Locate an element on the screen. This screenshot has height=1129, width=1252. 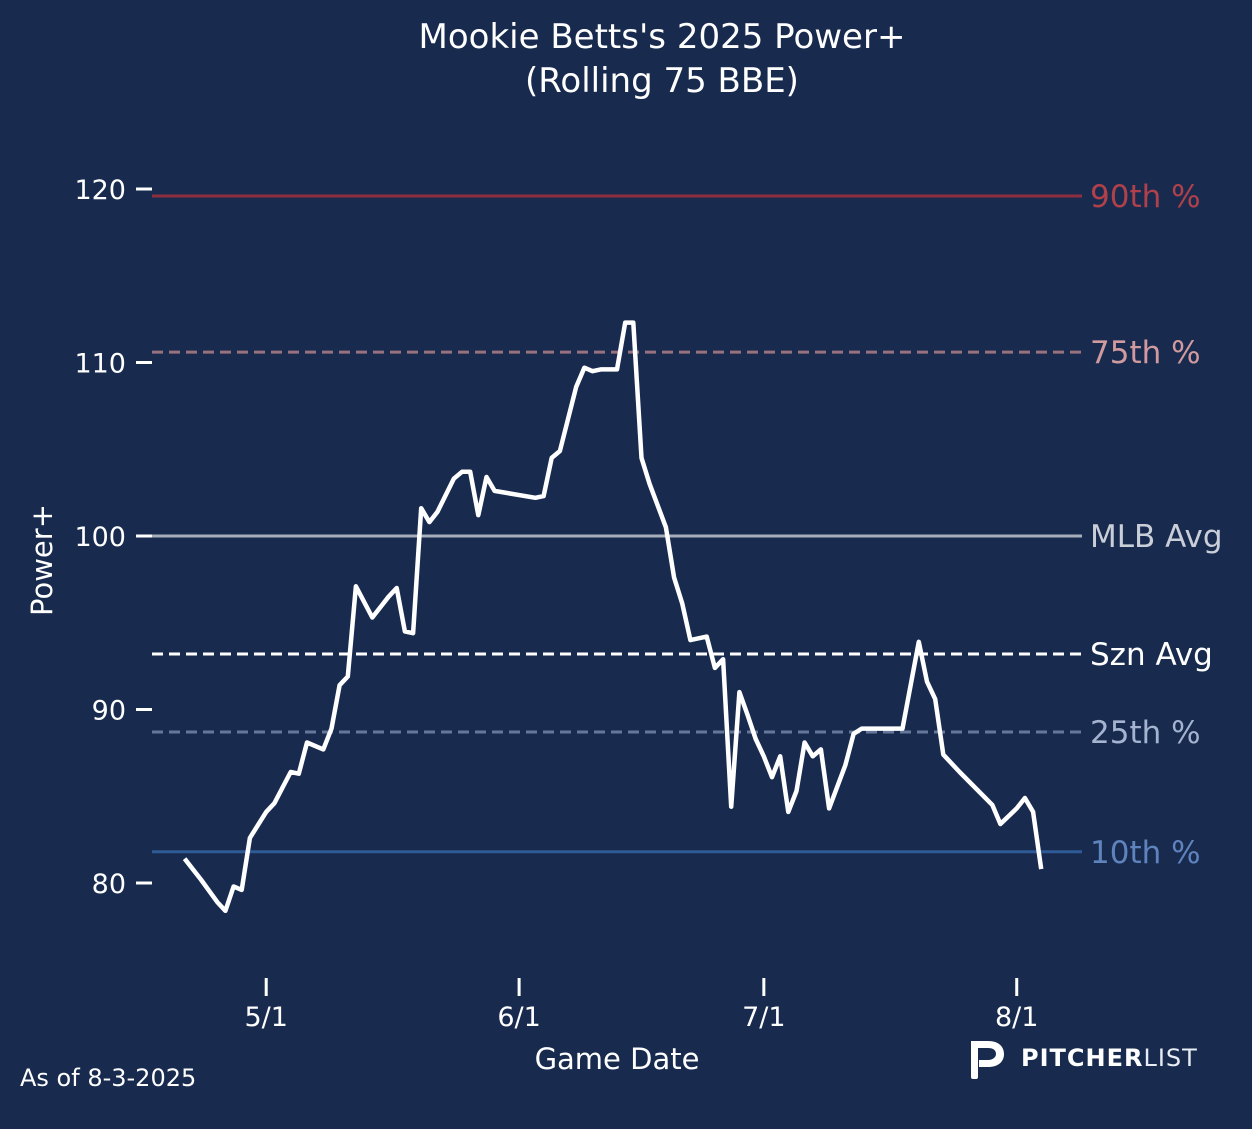
x-tick-label-7-1: 7/1 is located at coordinates (763, 1017).